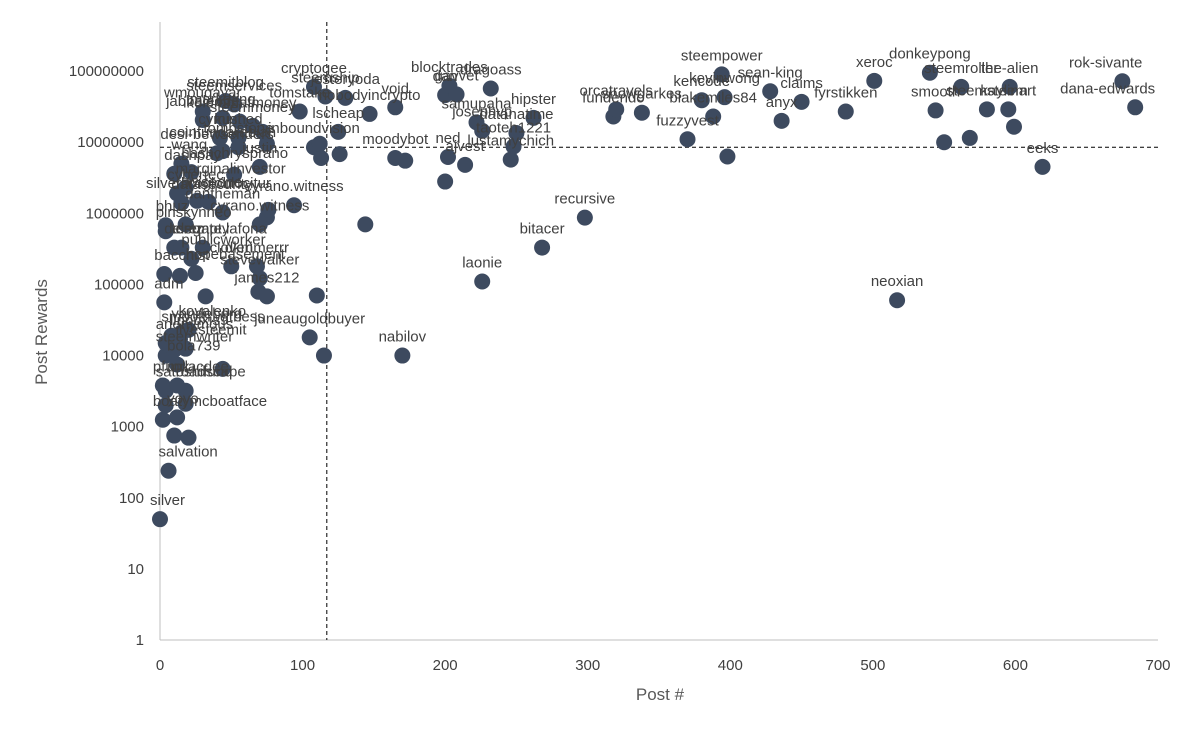 The height and width of the screenshot is (738, 1196). What do you see at coordinates (168, 283) in the screenshot?
I see `point-label: adm` at bounding box center [168, 283].